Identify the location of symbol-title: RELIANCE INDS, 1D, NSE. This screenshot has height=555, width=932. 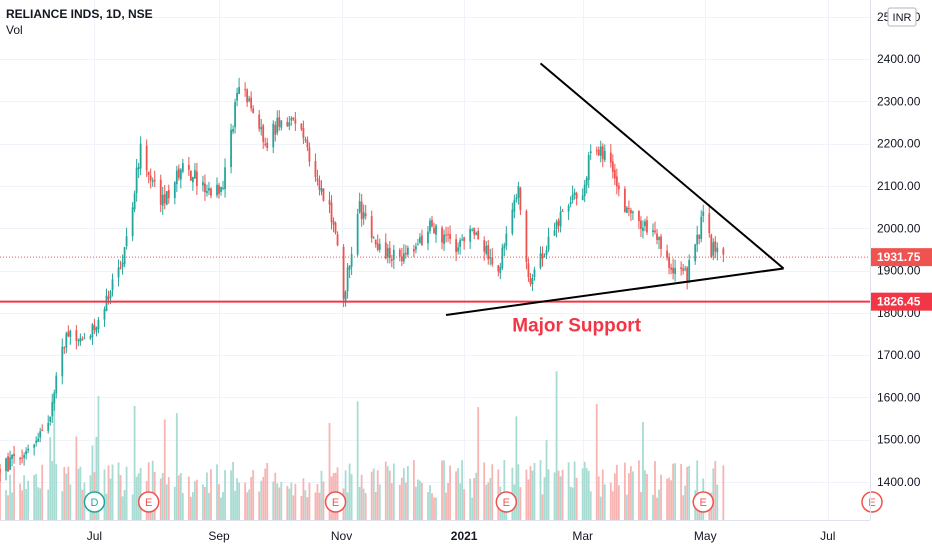
(79, 14).